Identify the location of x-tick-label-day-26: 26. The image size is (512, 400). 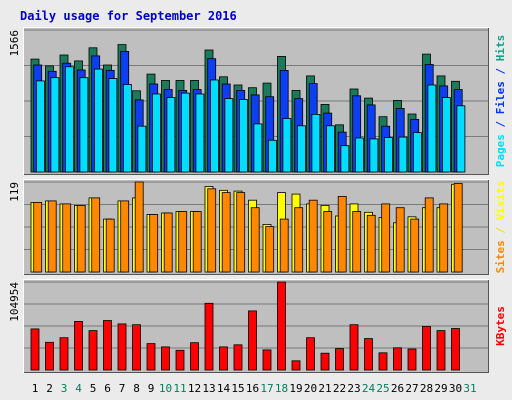
(397, 388).